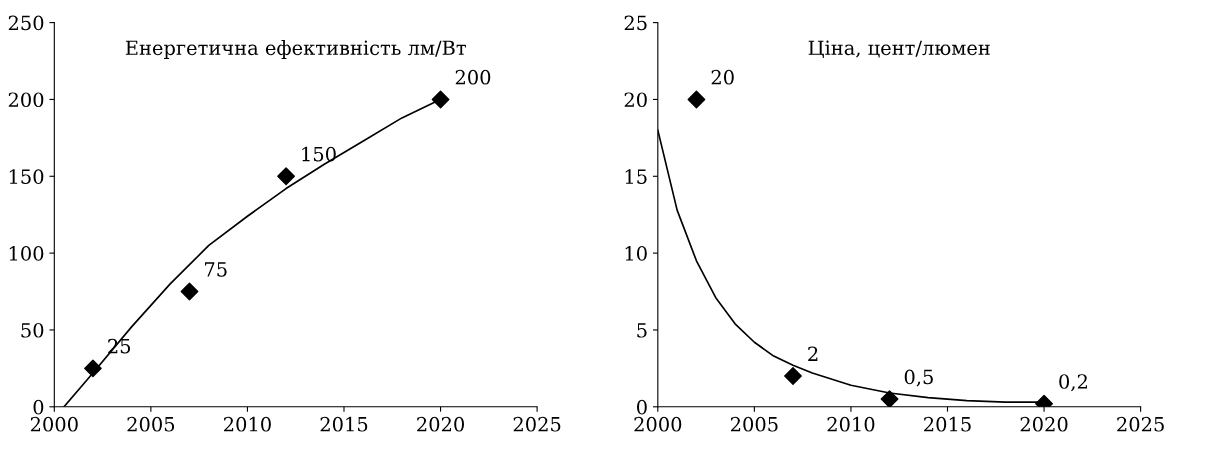 The height and width of the screenshot is (452, 1207). What do you see at coordinates (32, 330) in the screenshot?
I see `y-tick-label: 50` at bounding box center [32, 330].